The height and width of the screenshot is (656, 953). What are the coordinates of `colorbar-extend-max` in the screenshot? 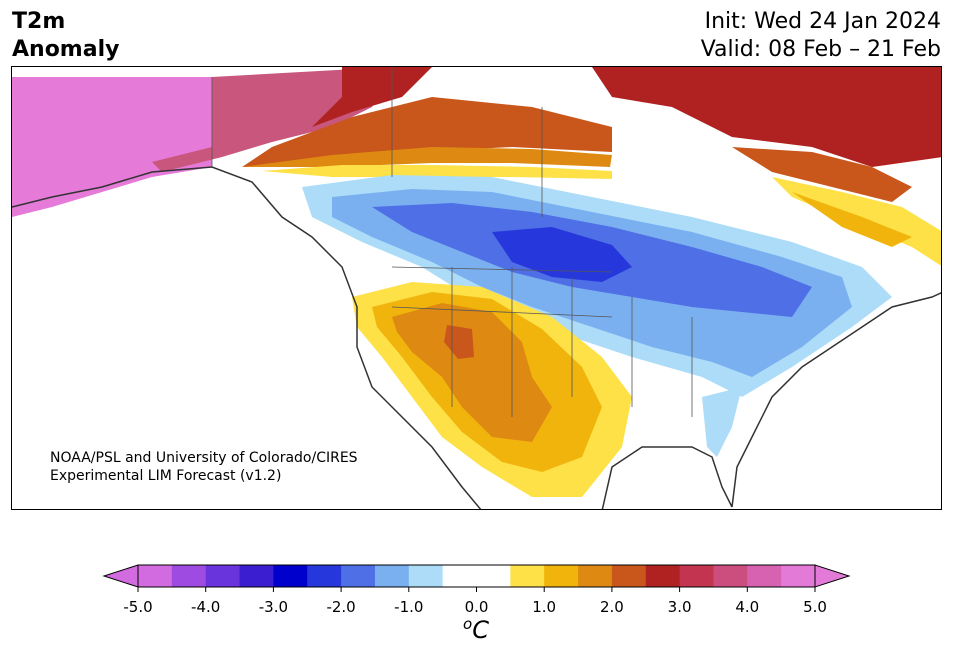 It's located at (832, 576).